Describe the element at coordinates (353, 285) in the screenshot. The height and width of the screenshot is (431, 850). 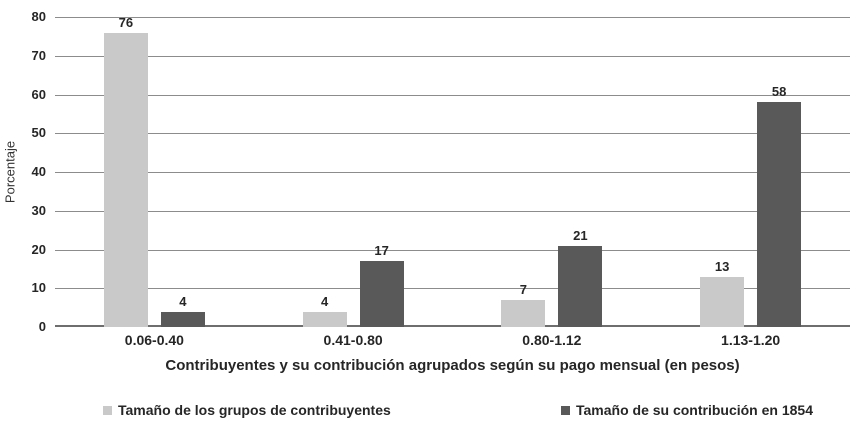
I see `bar-group: 4 17` at that location.